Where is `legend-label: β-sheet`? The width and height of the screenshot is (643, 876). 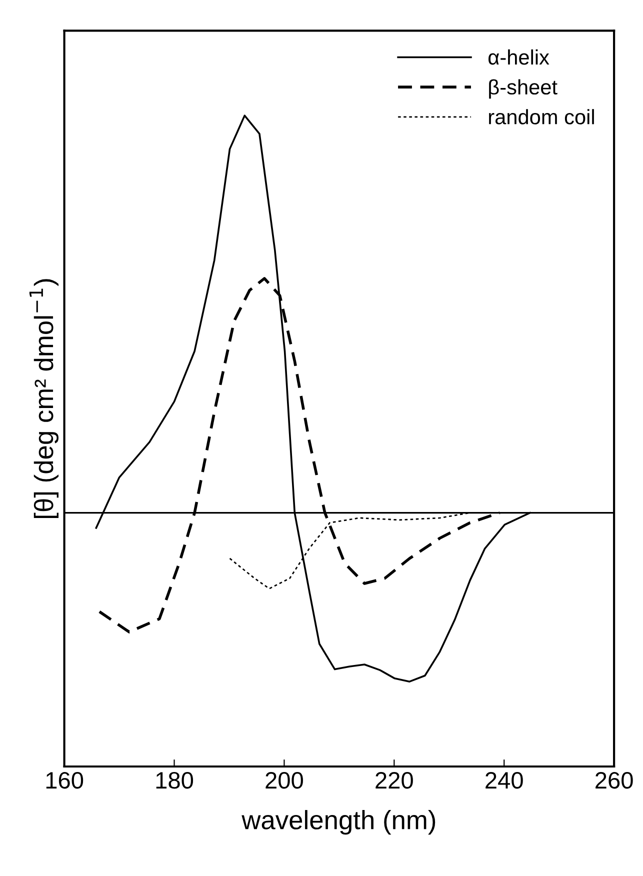
legend-label: β-sheet is located at coordinates (523, 89).